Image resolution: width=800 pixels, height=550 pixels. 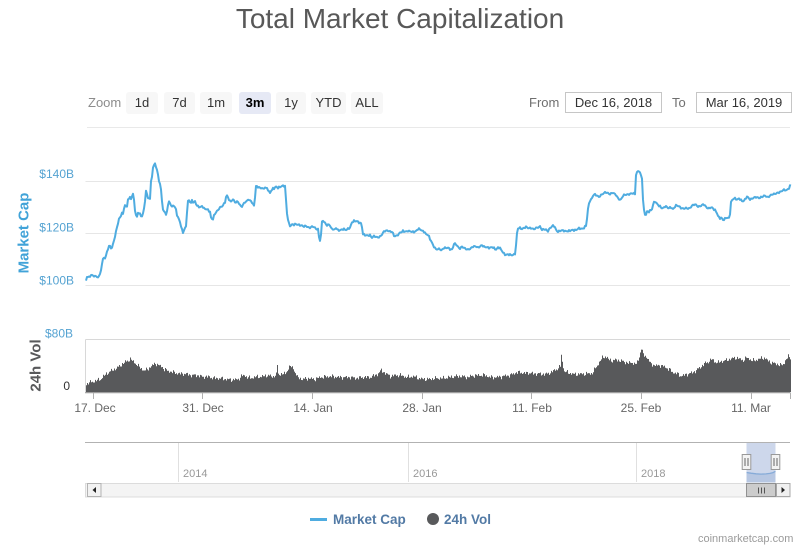 What do you see at coordinates (195, 474) in the screenshot?
I see `svg-text: 2014` at bounding box center [195, 474].